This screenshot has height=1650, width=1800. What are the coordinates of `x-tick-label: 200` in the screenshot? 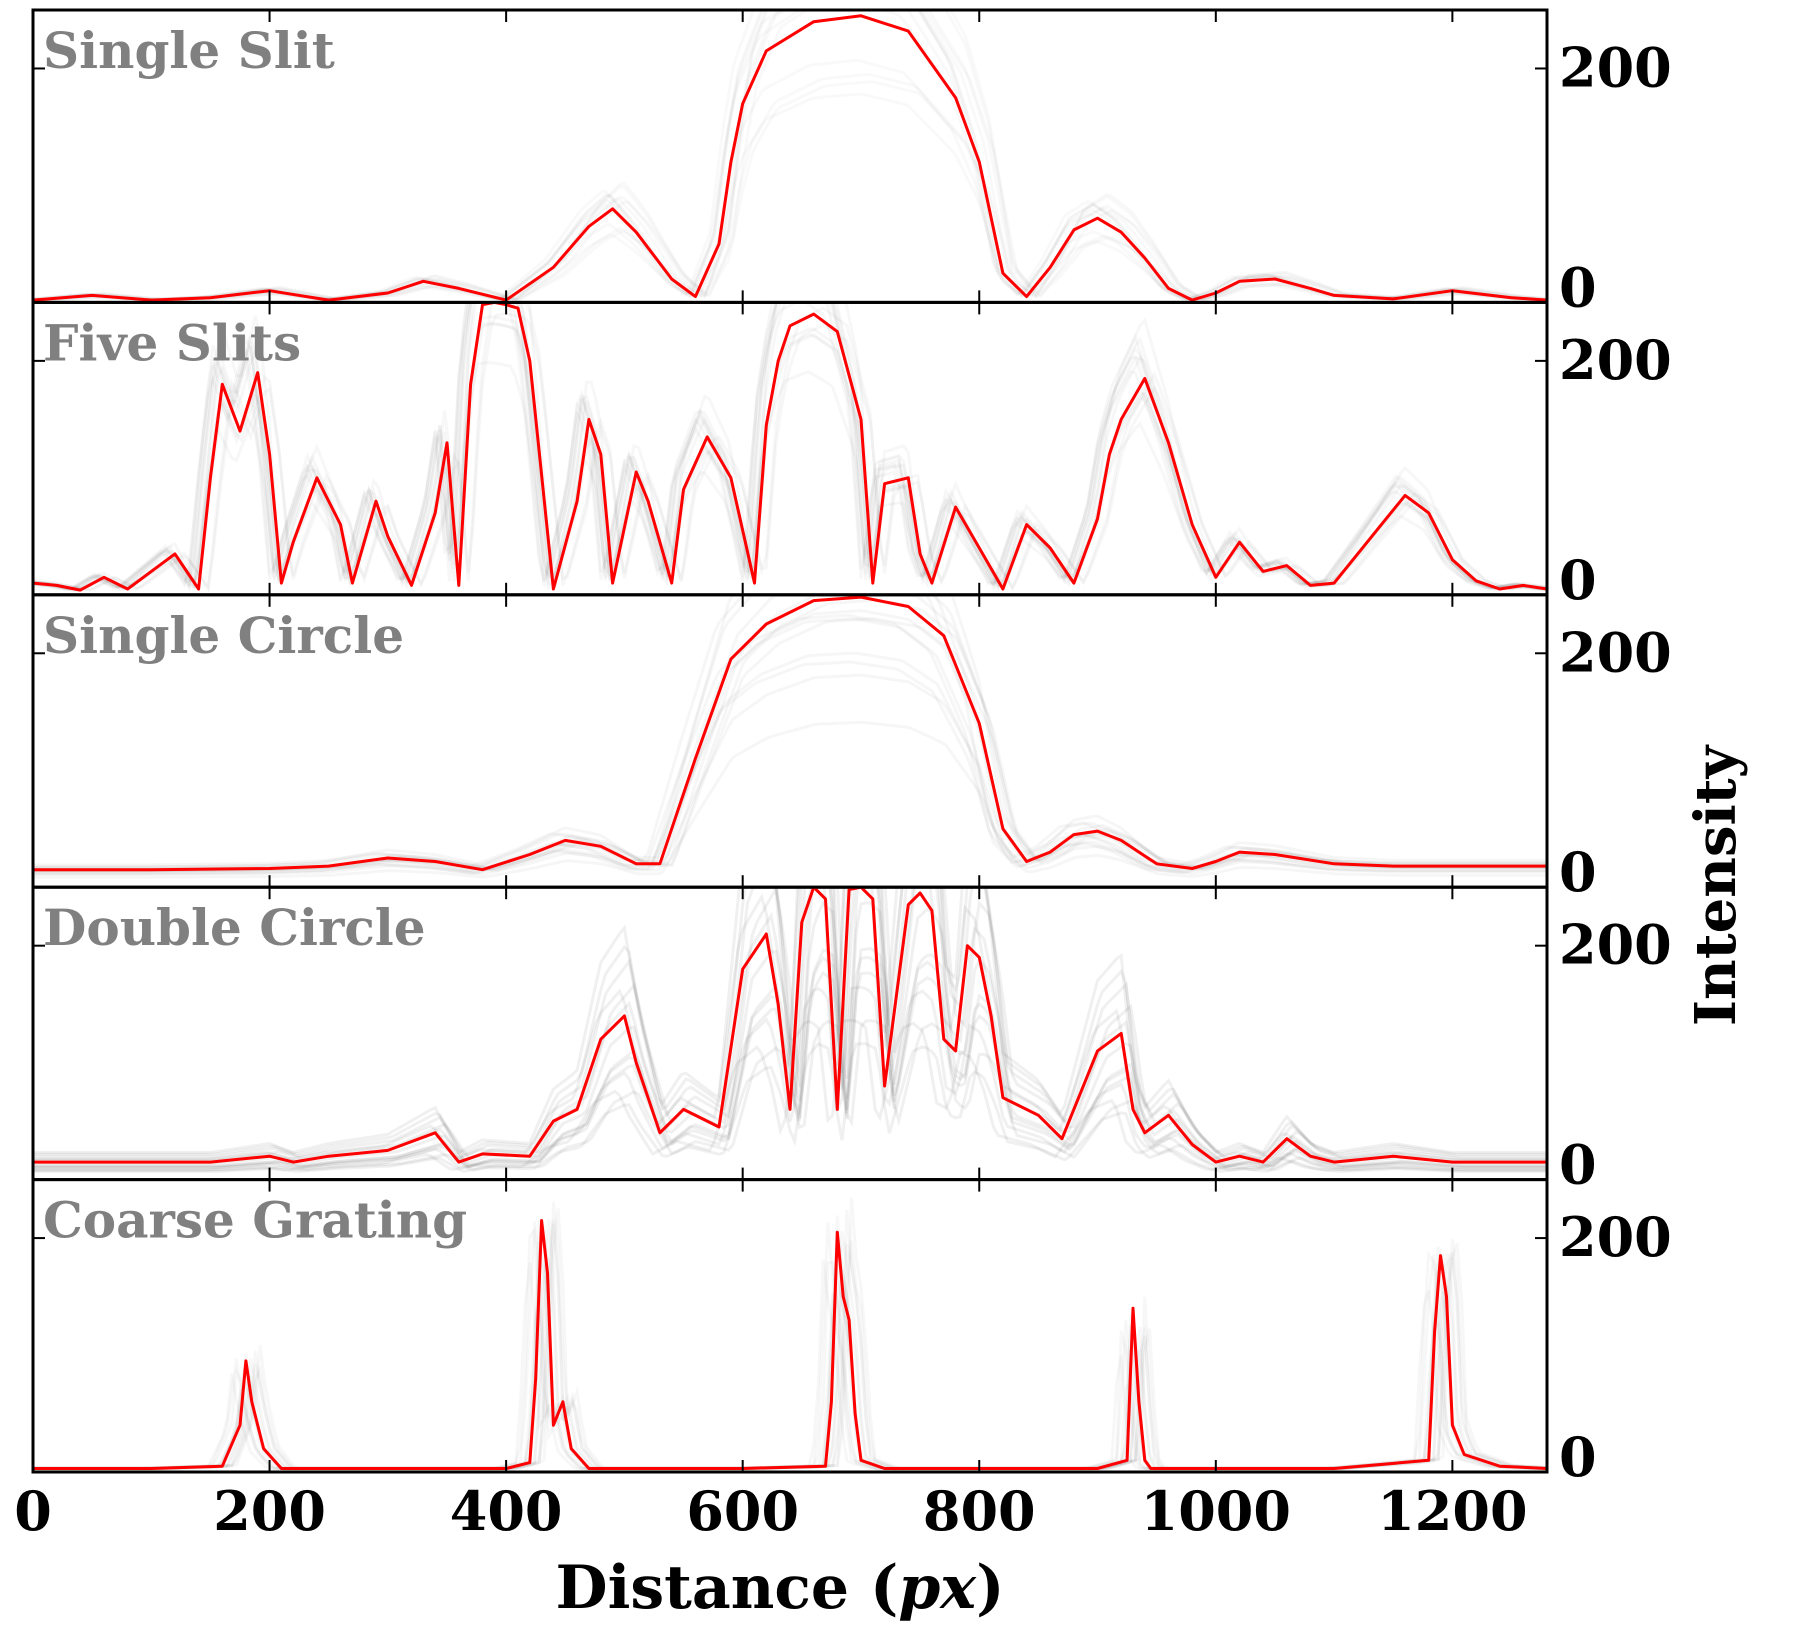 It's located at (269, 1511).